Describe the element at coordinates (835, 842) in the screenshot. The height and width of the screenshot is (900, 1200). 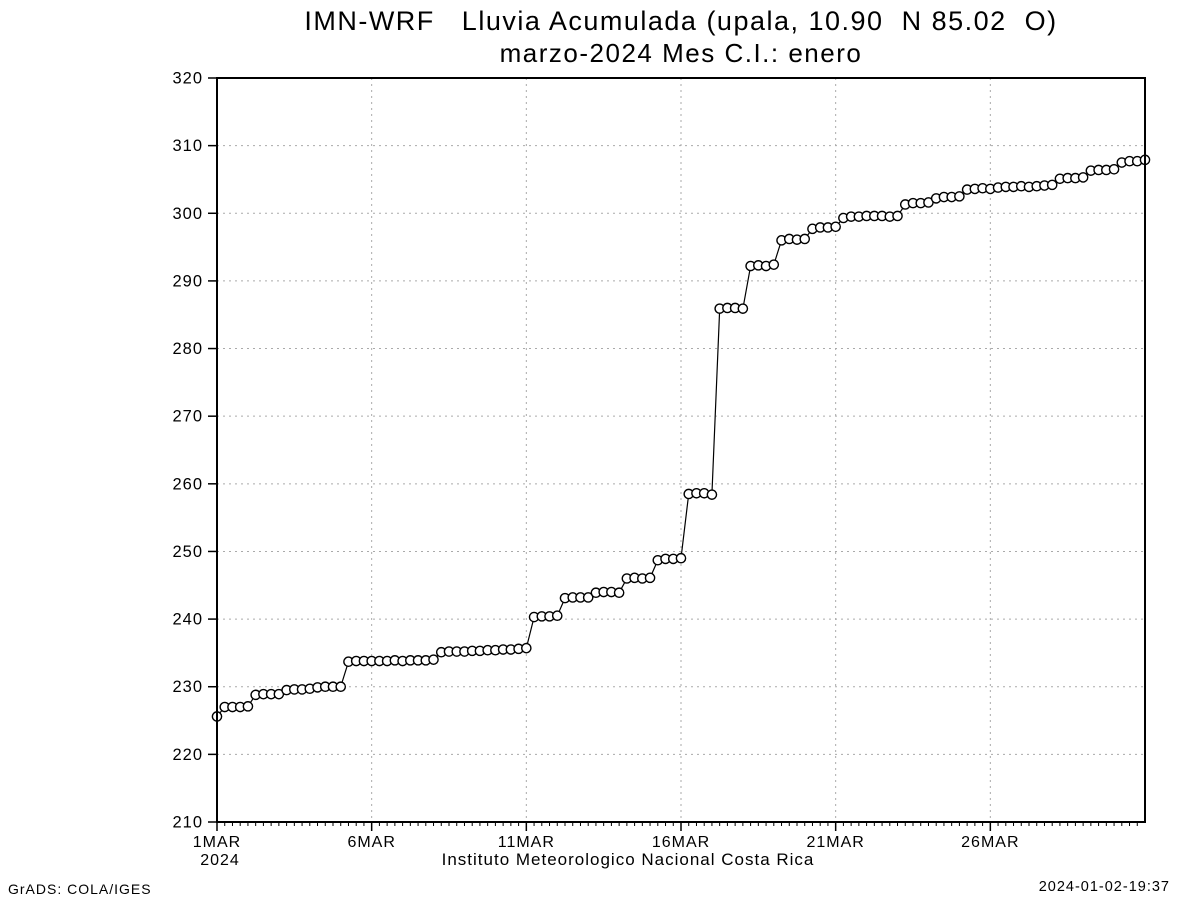
I see `x-tick-label: 21MAR` at that location.